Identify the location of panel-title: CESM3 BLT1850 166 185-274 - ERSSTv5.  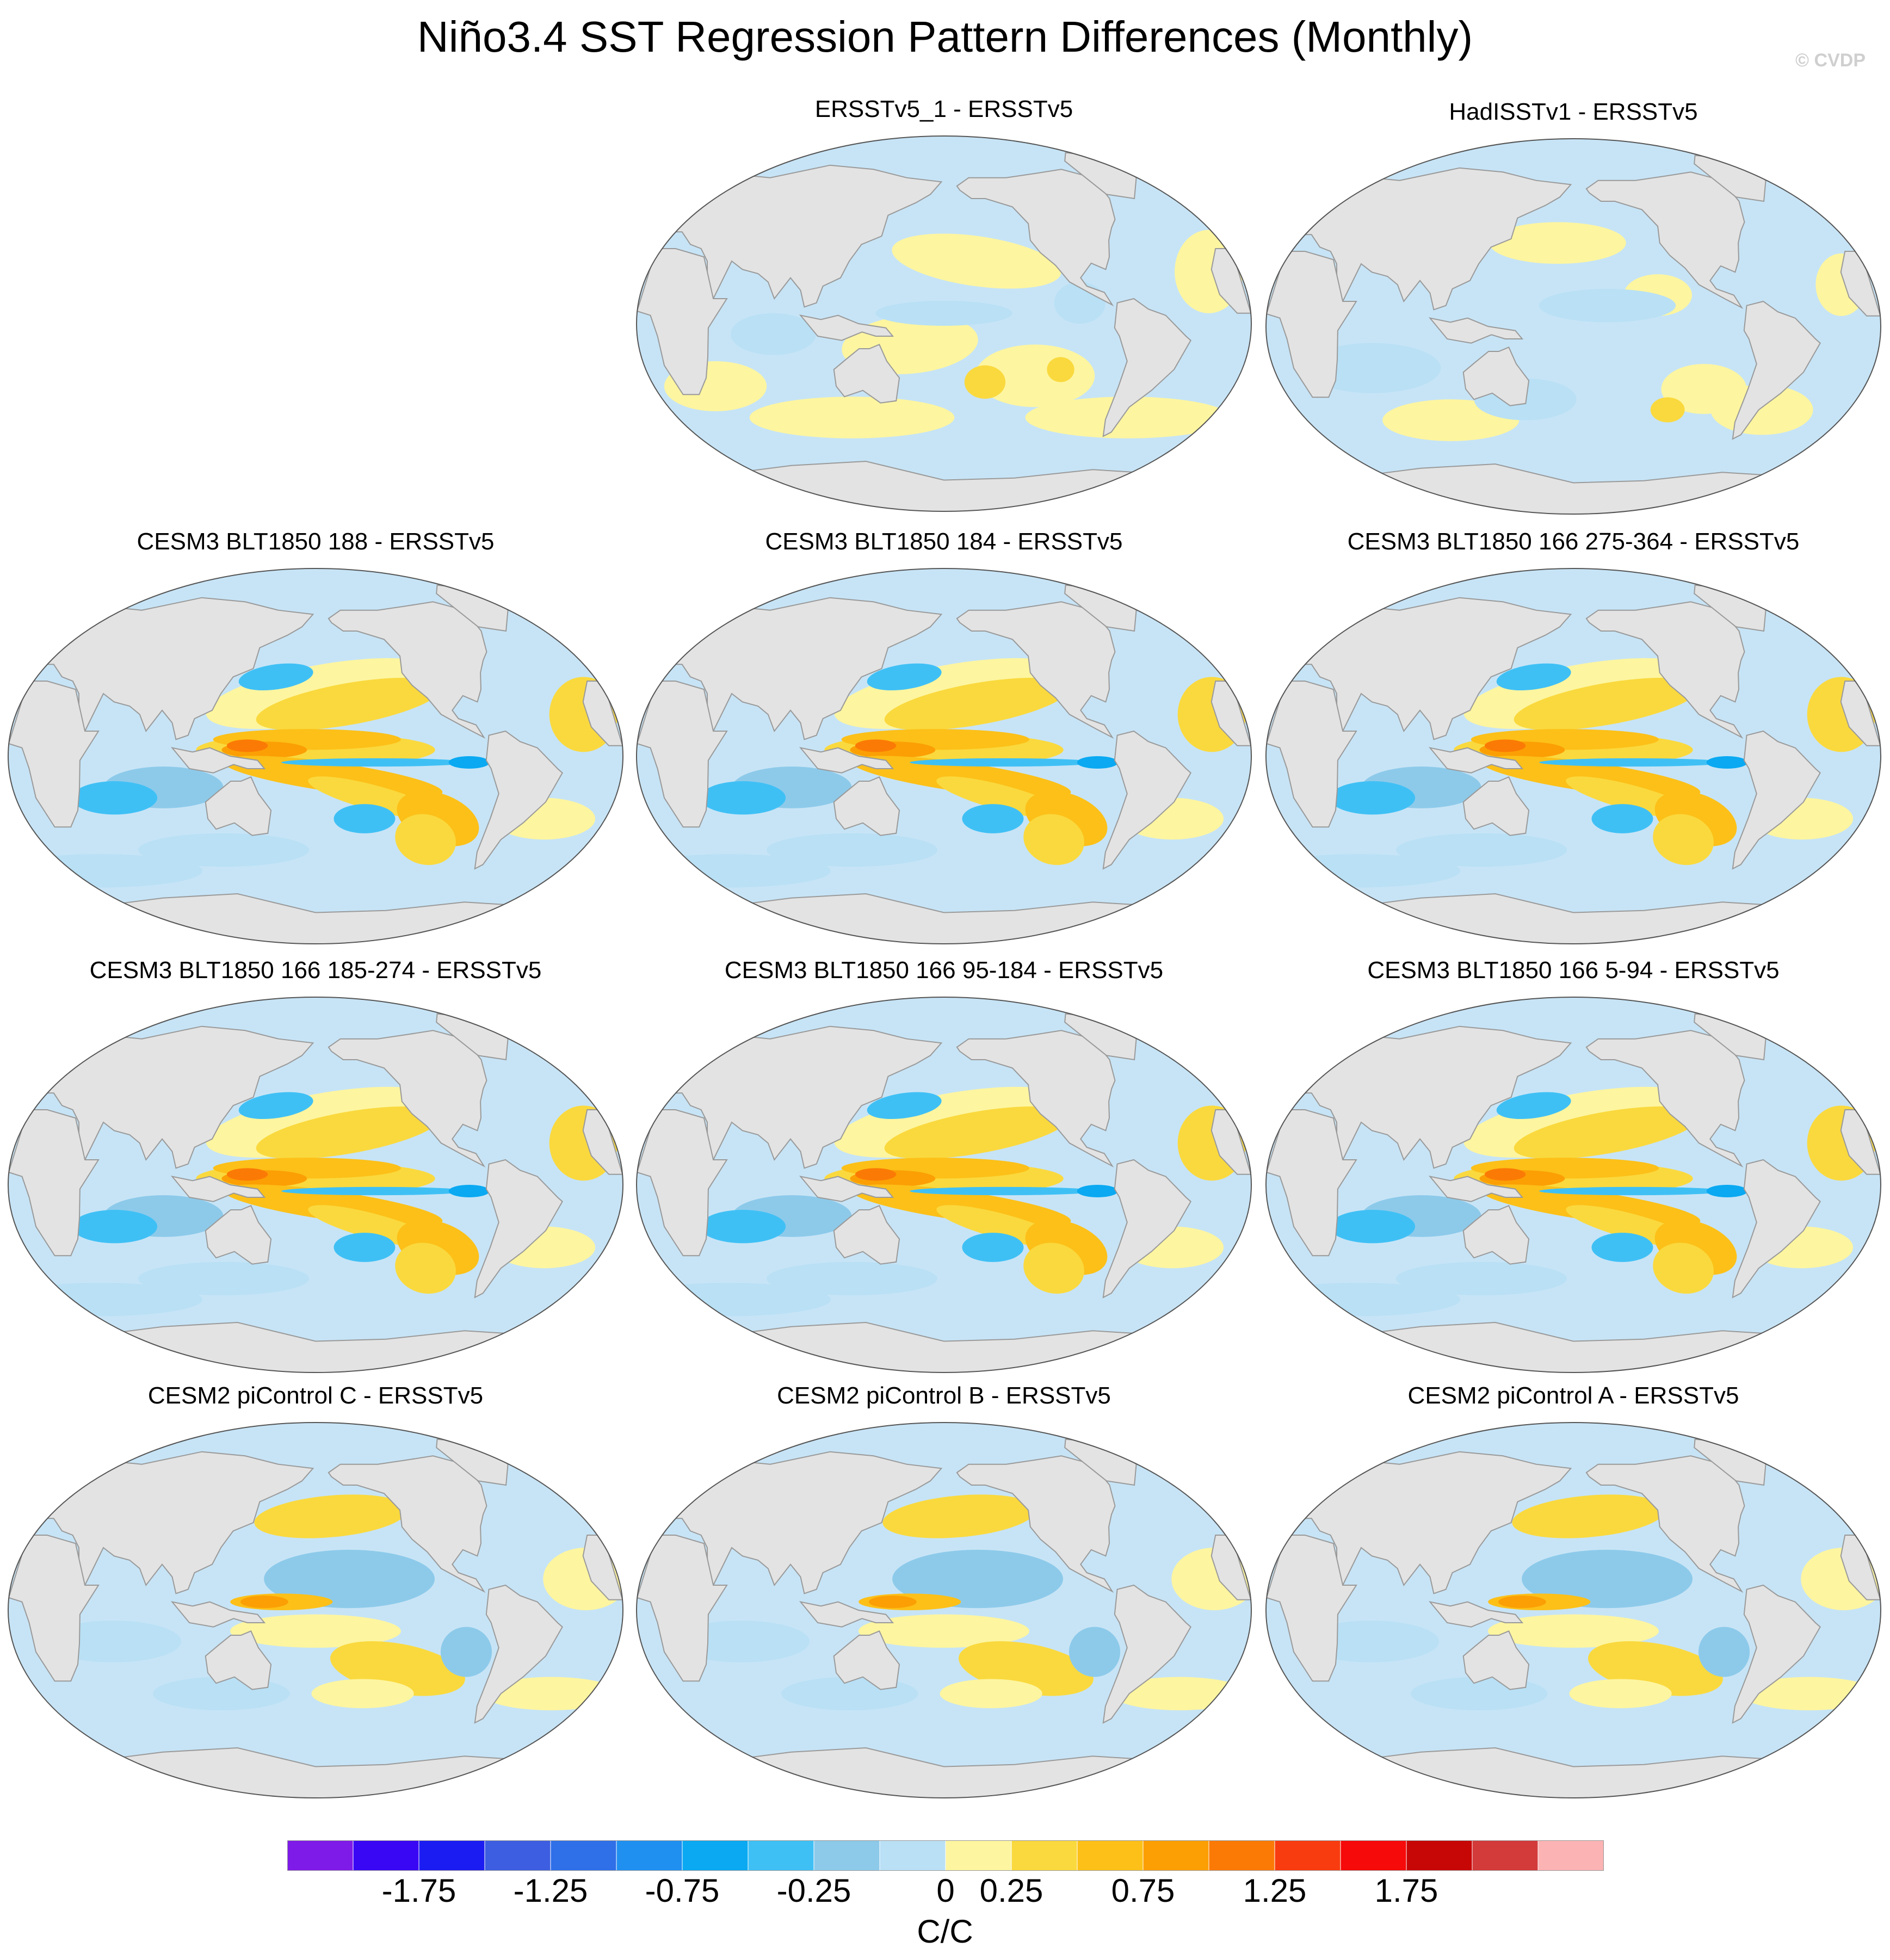
(315, 970).